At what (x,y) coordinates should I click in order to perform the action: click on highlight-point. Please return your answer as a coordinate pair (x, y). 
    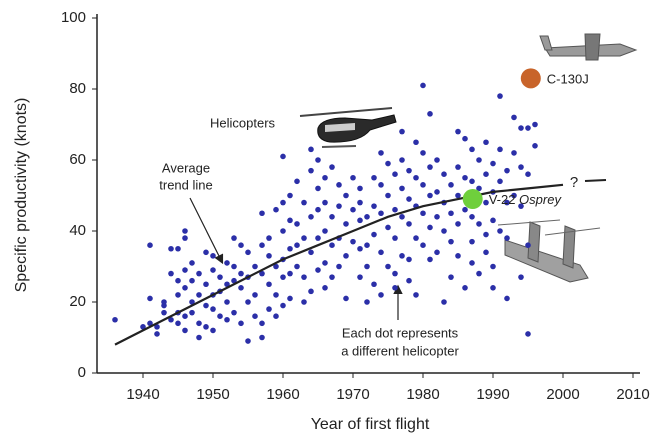
    Looking at the image, I should click on (472, 199).